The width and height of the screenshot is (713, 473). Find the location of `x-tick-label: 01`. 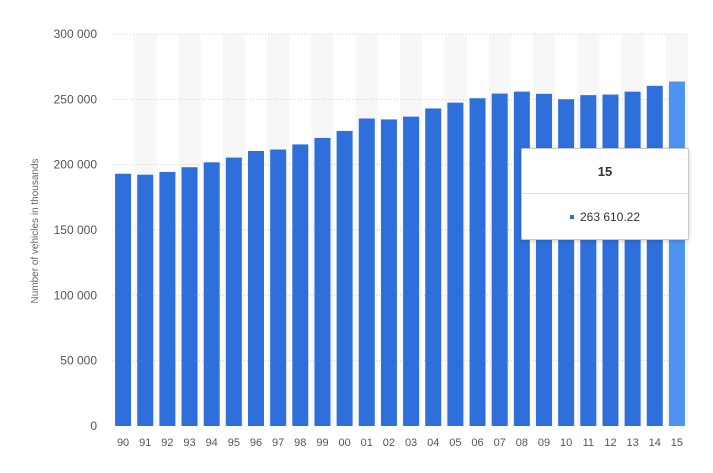

x-tick-label: 01 is located at coordinates (367, 443).